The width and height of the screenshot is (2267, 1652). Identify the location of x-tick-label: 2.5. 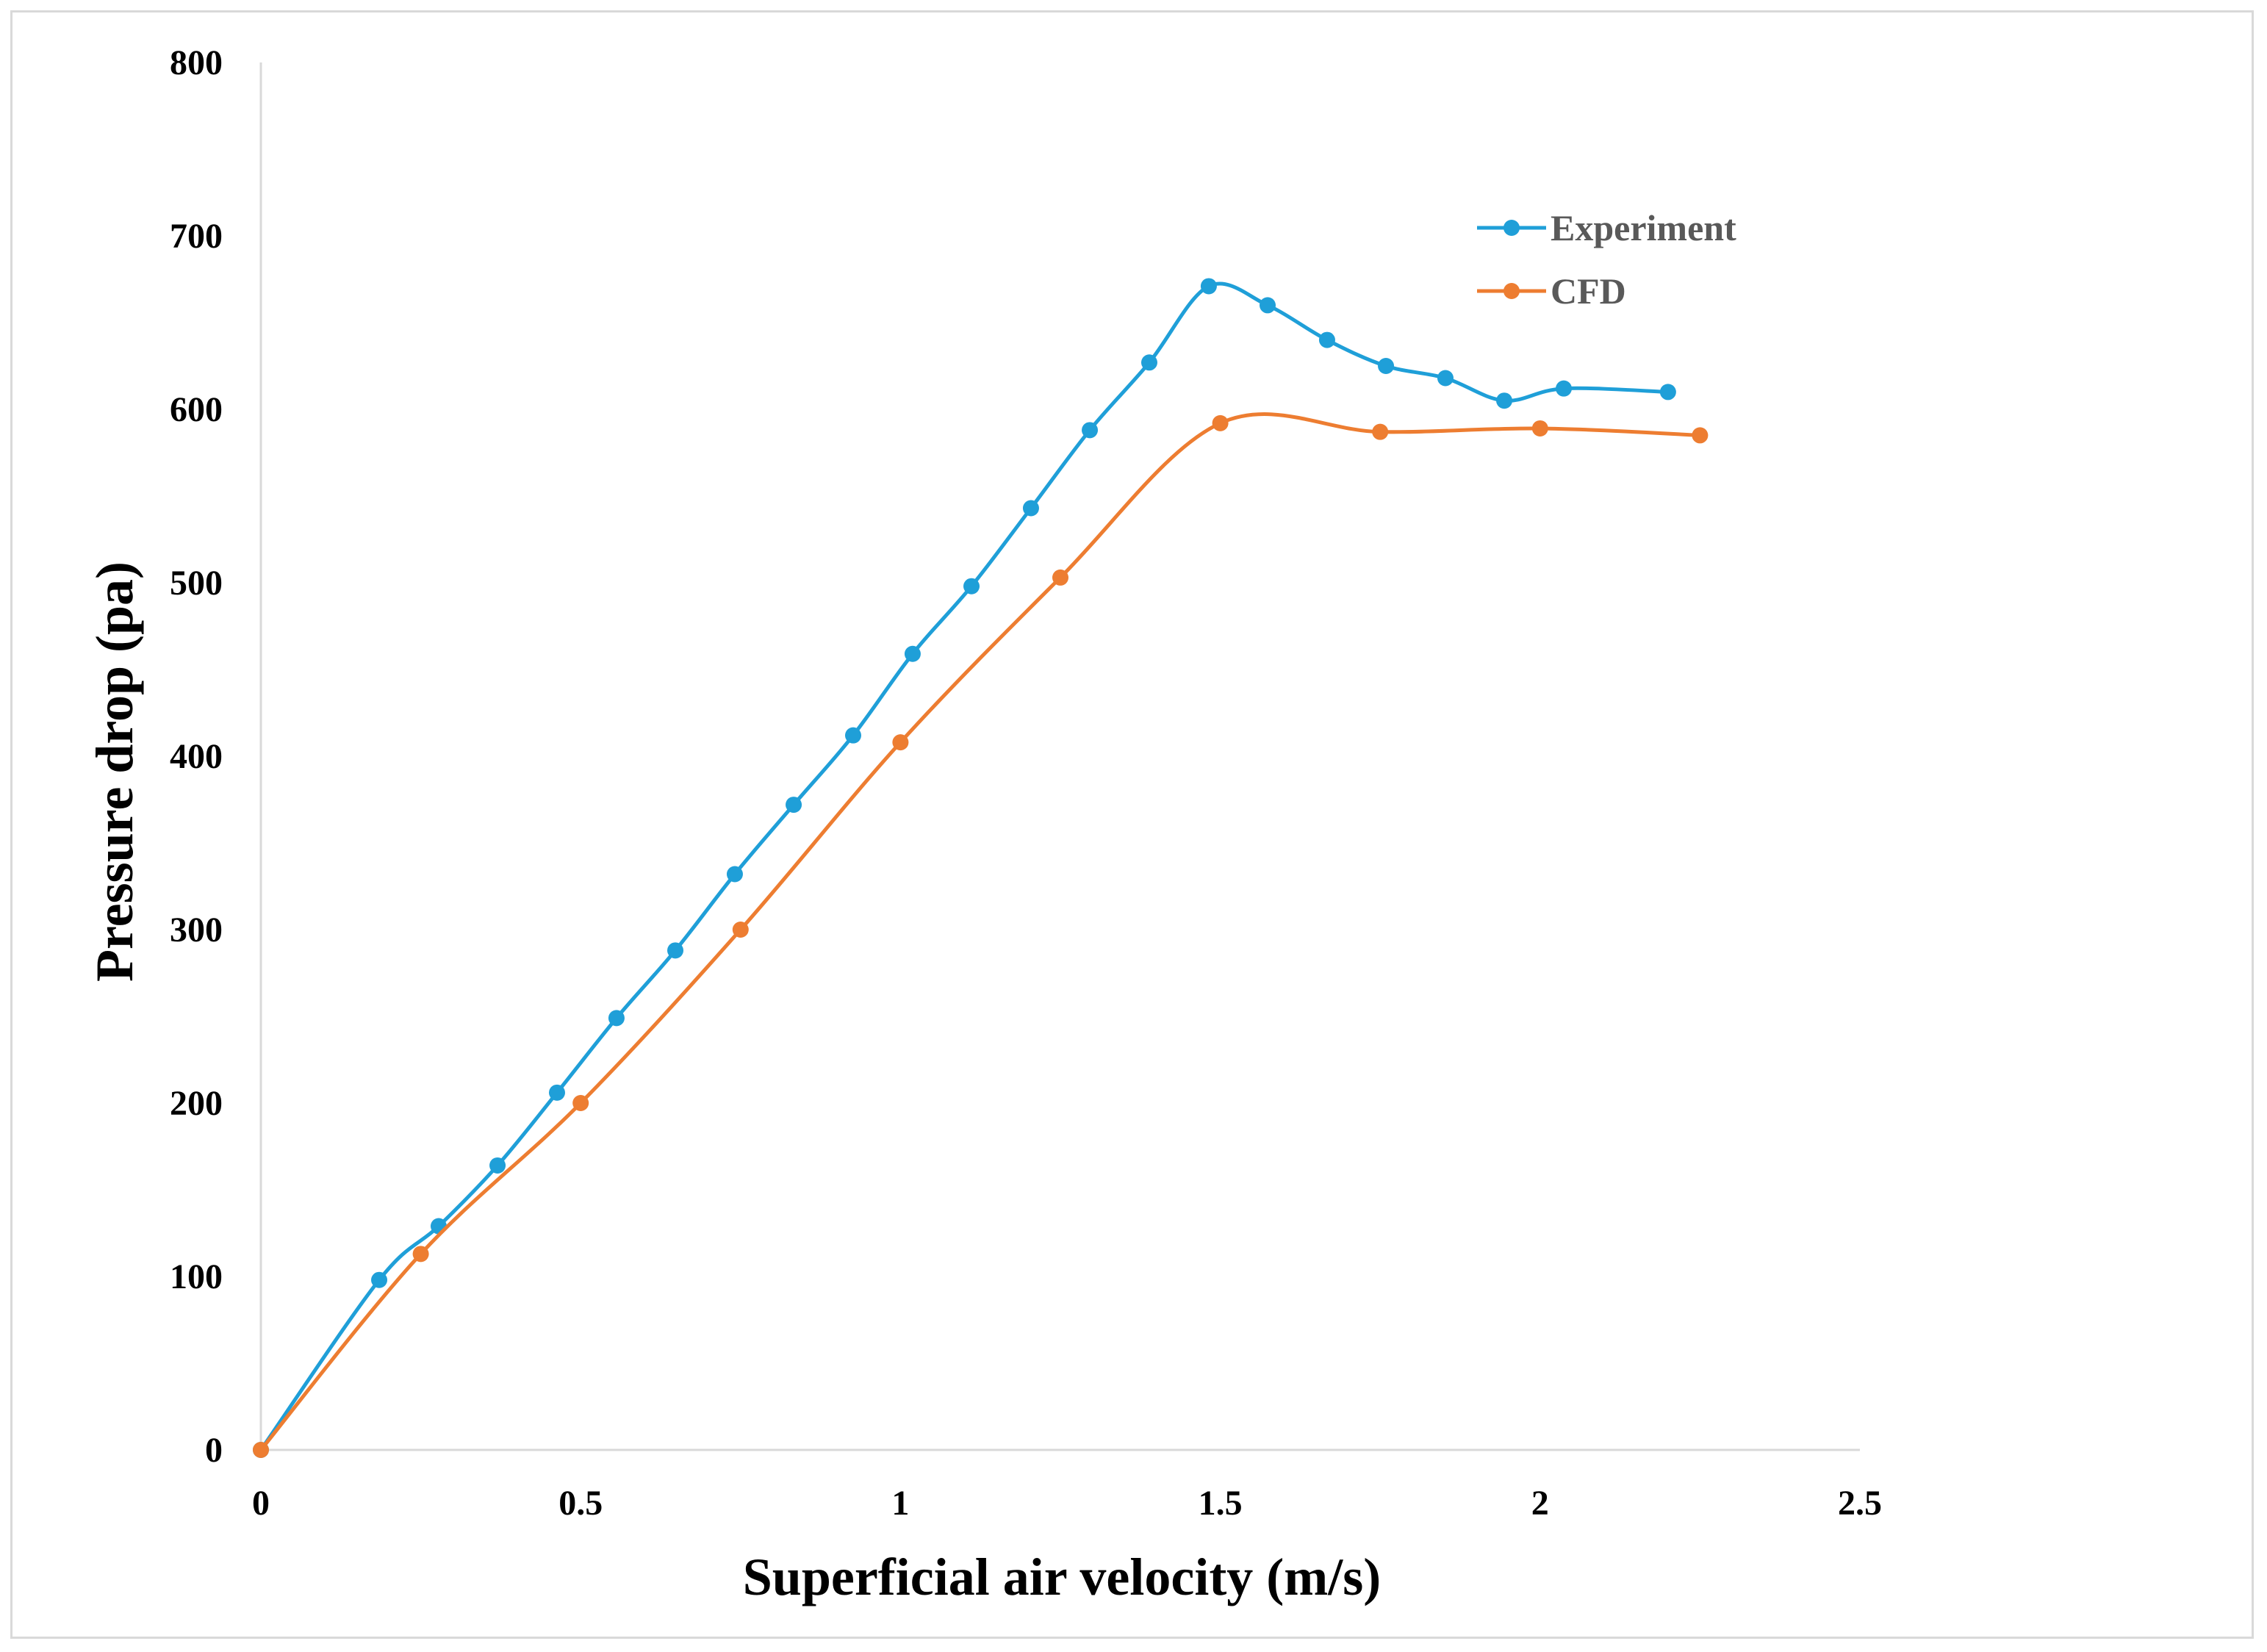
(1860, 1503).